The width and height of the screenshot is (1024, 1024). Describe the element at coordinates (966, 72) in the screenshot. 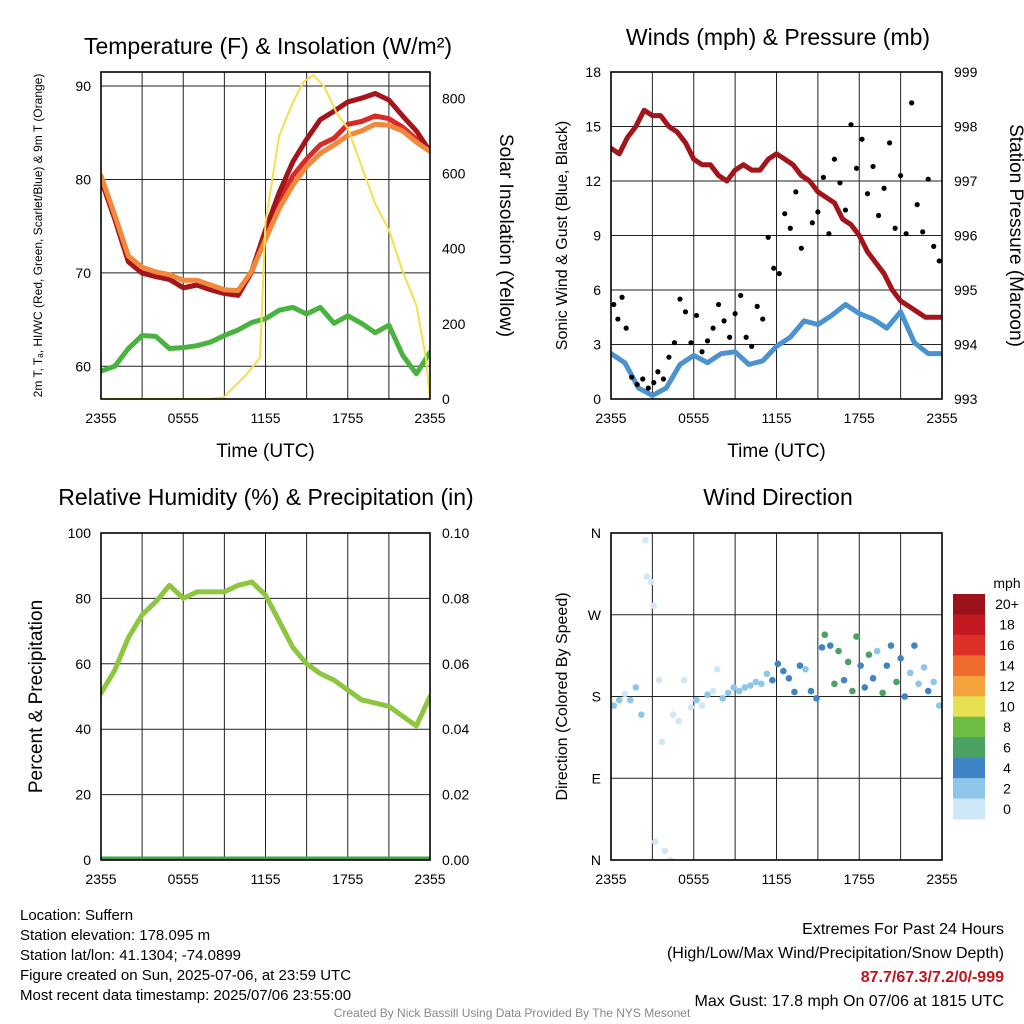

I see `y2-tick-label: 999` at that location.